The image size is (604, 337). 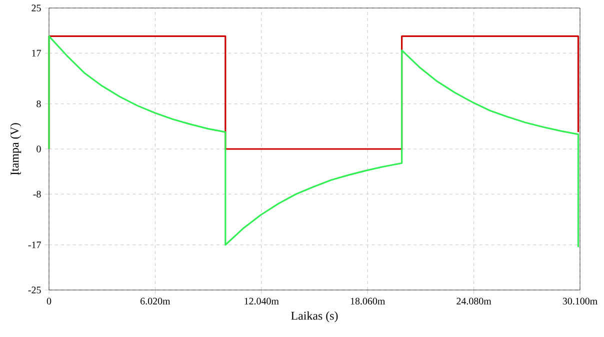 What do you see at coordinates (314, 316) in the screenshot?
I see `x-axis-title: Laikas (s)` at bounding box center [314, 316].